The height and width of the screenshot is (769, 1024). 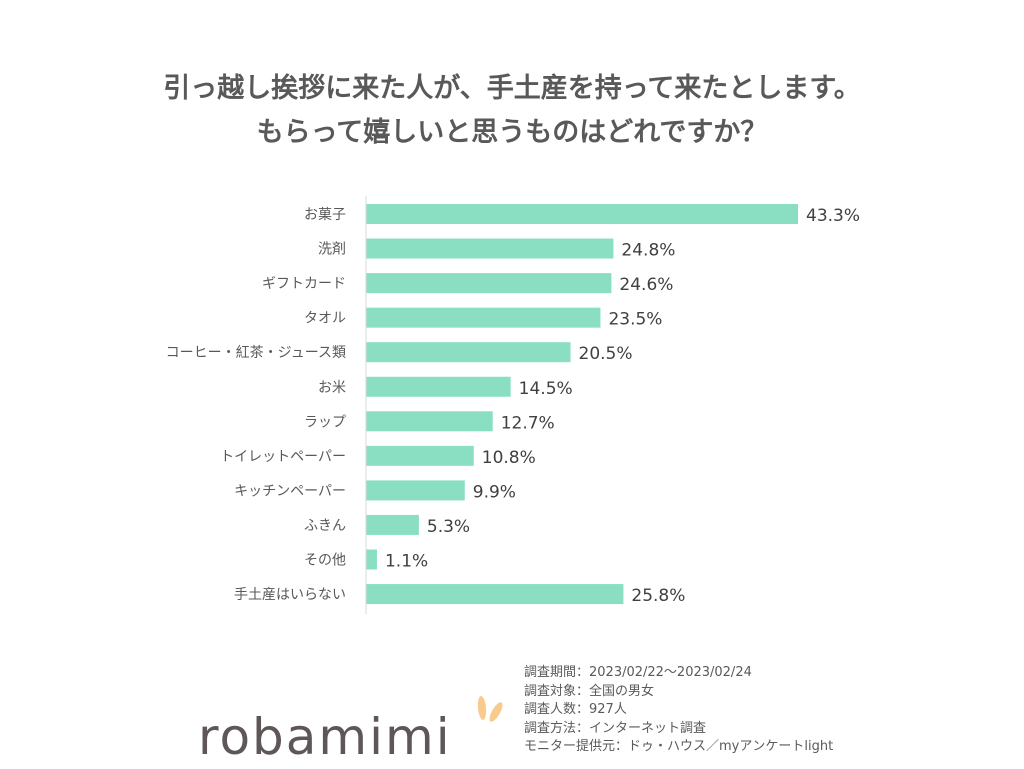 I want to click on data-label: 20.5%, so click(x=606, y=354).